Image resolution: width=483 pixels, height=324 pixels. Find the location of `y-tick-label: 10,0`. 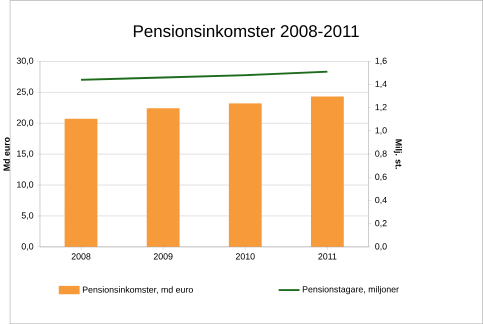

y-tick-label: 10,0 is located at coordinates (25, 185).